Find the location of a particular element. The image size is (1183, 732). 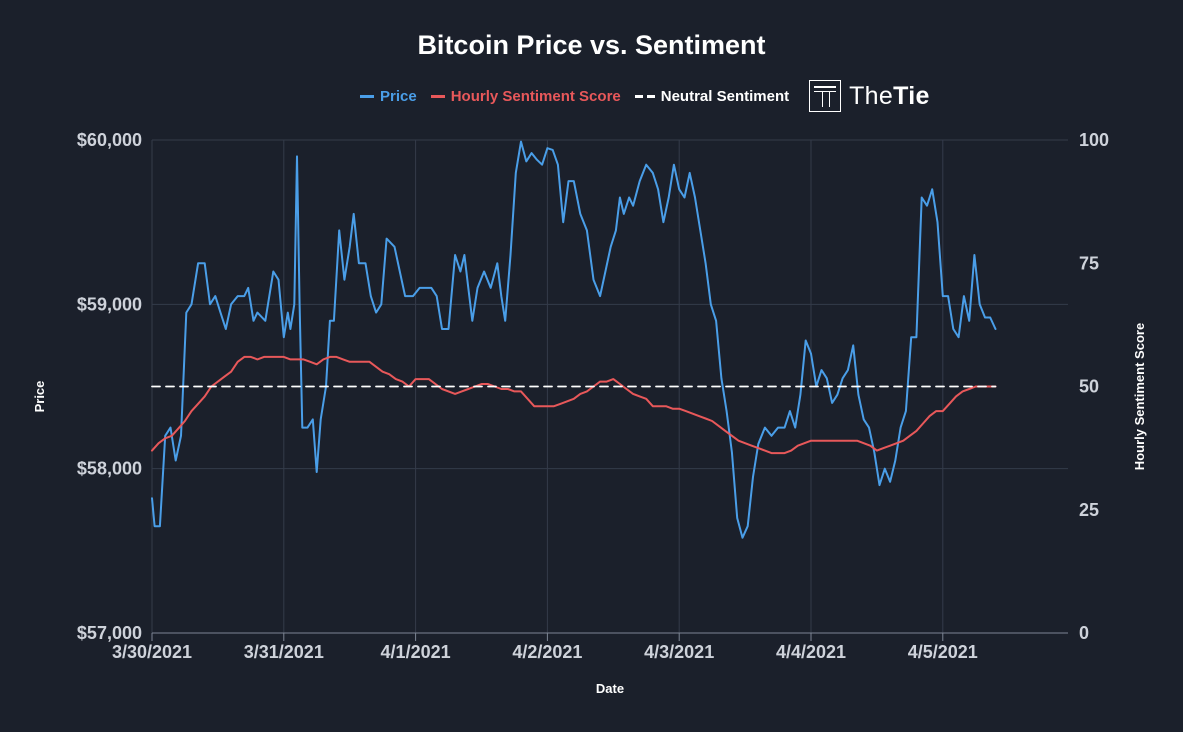

x-tick-label: 4/5/2021 is located at coordinates (943, 652).